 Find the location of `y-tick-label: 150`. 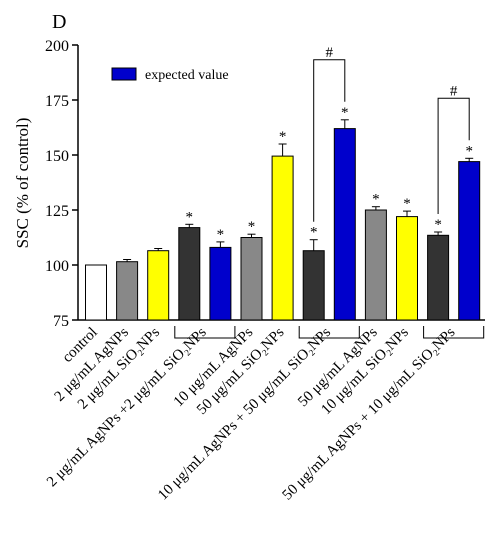

y-tick-label: 150 is located at coordinates (57, 156).